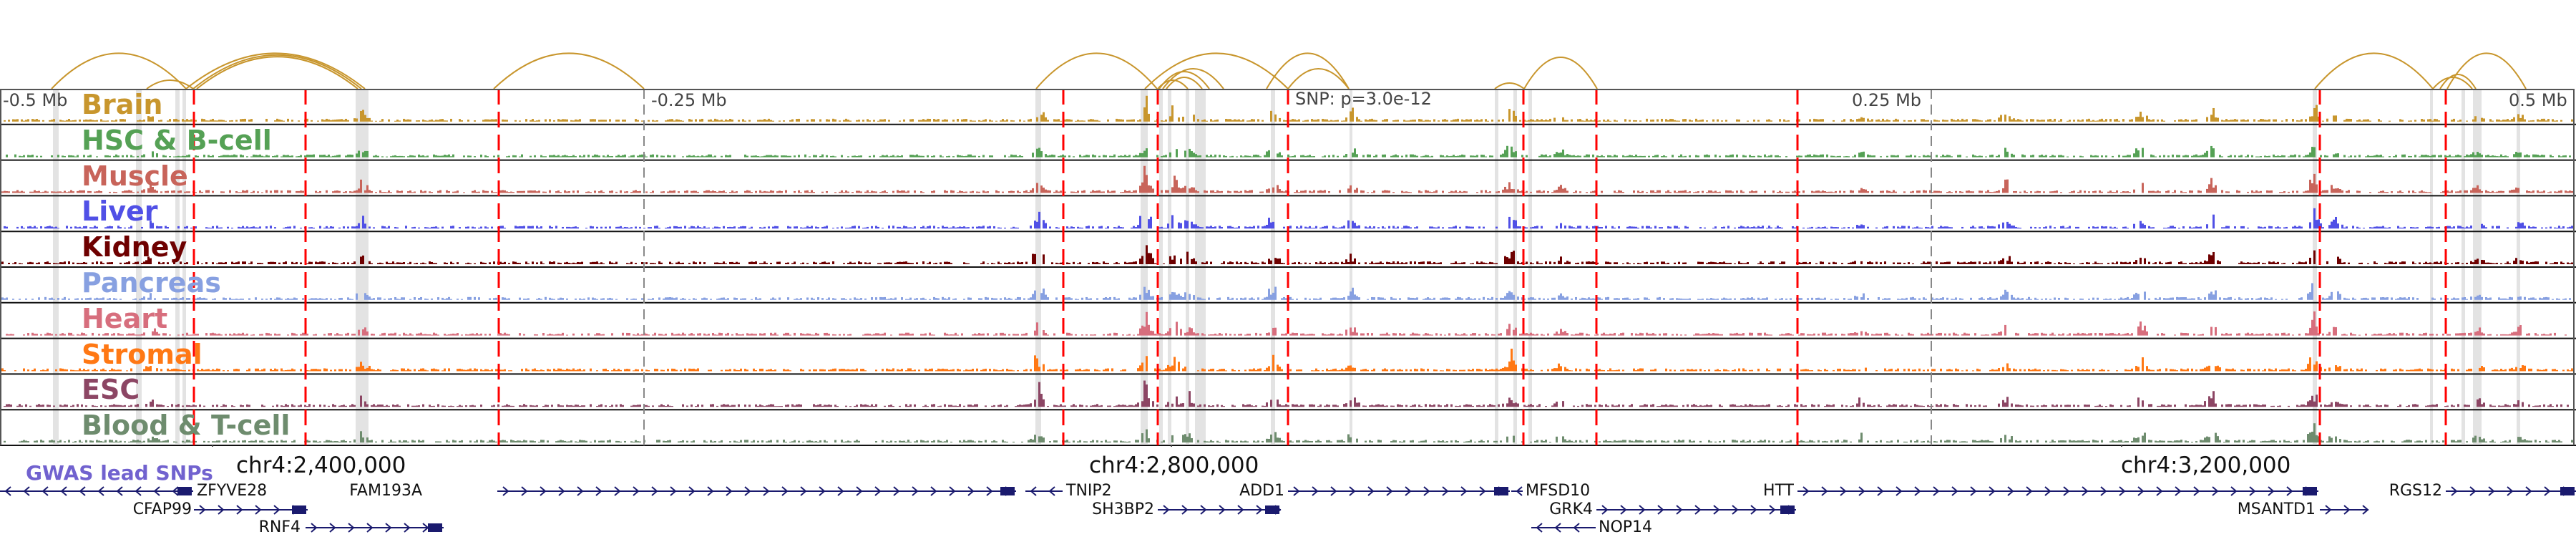 This screenshot has height=537, width=2576. What do you see at coordinates (35, 100) in the screenshot?
I see `scale-left: -0.5 Mb` at bounding box center [35, 100].